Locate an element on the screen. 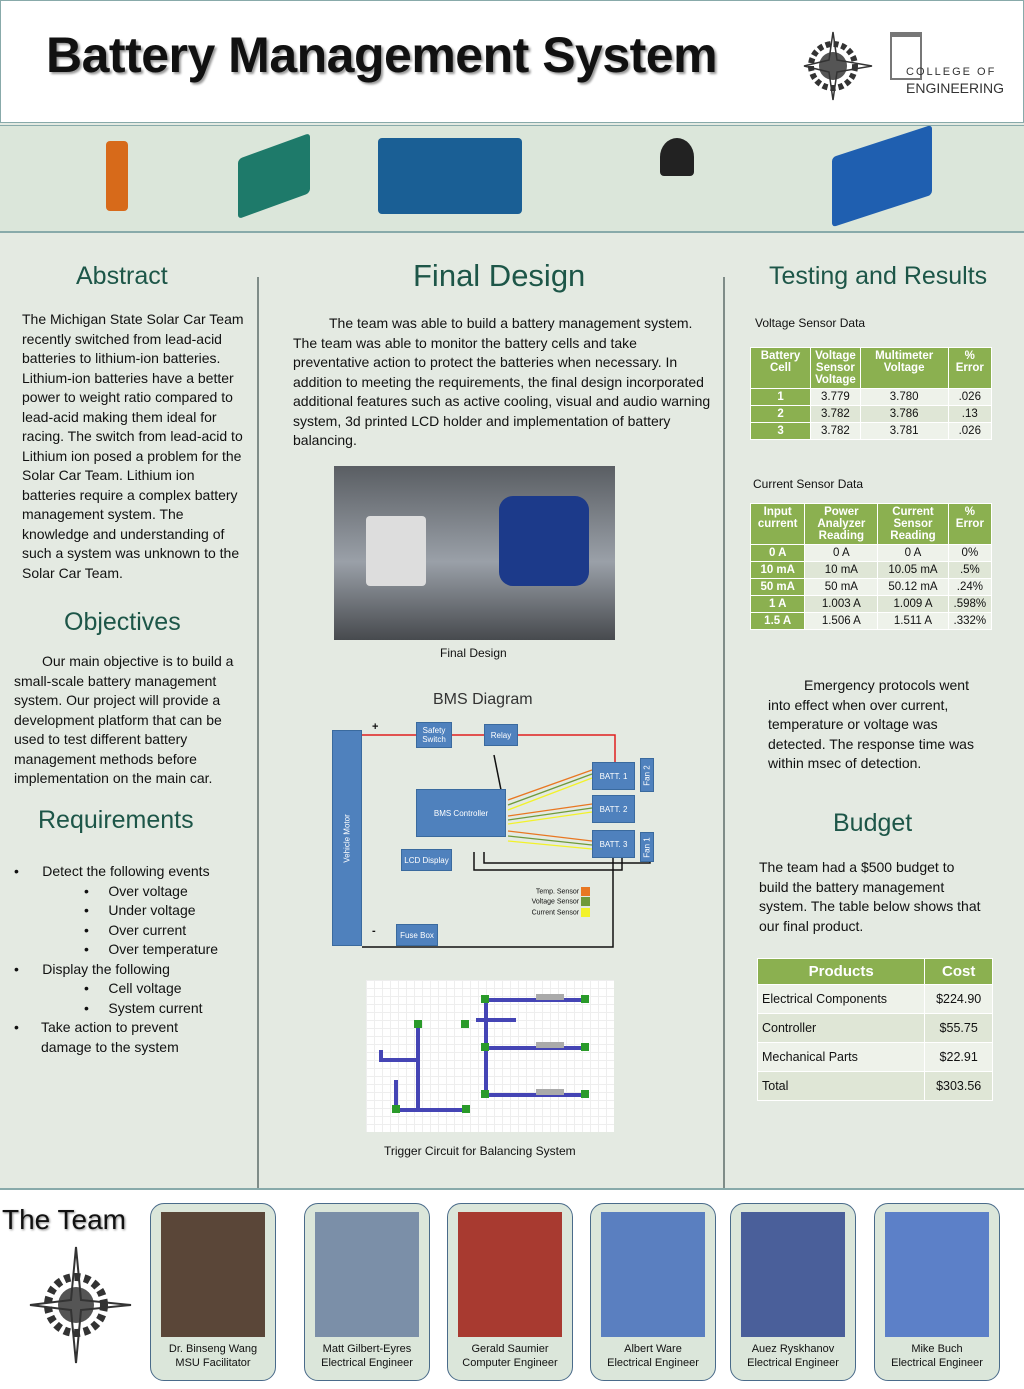 The width and height of the screenshot is (1024, 1389). member-name: Matt Gilbert-Eyres Electrical Engineer is located at coordinates (367, 1356).